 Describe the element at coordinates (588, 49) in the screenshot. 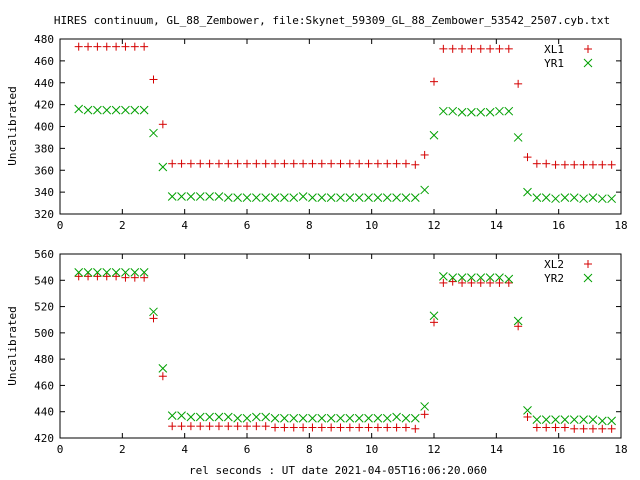

I see `legend-marker-xl1` at that location.